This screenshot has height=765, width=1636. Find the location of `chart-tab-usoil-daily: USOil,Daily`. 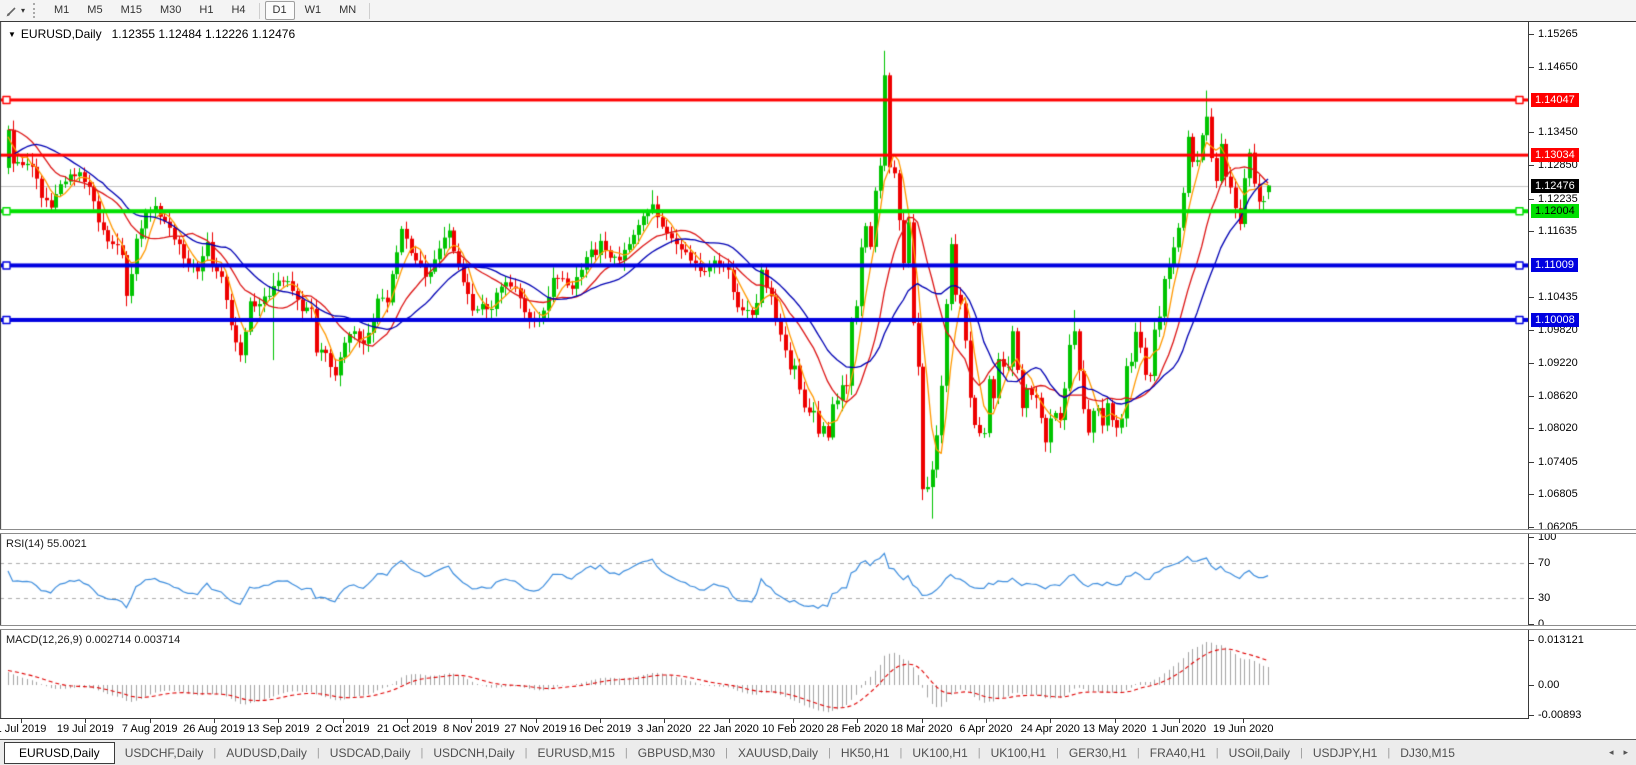

chart-tab-usoil-daily: USOil,Daily is located at coordinates (1259, 752).